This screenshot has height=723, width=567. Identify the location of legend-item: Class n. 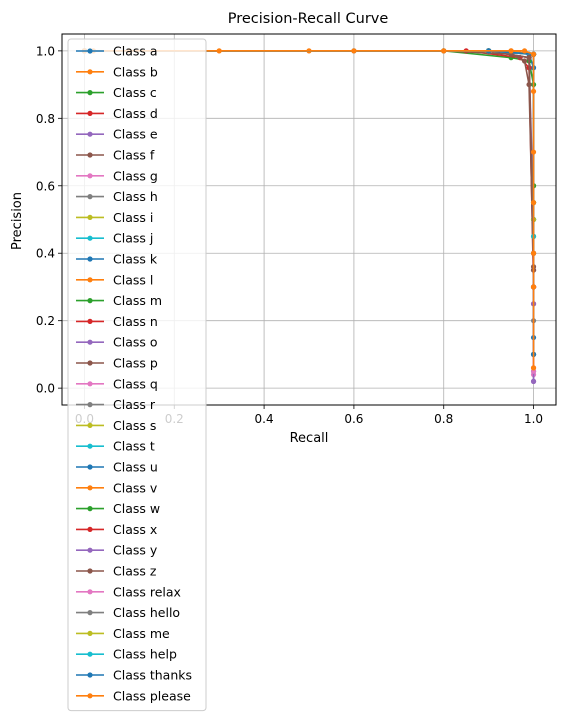
(117, 321).